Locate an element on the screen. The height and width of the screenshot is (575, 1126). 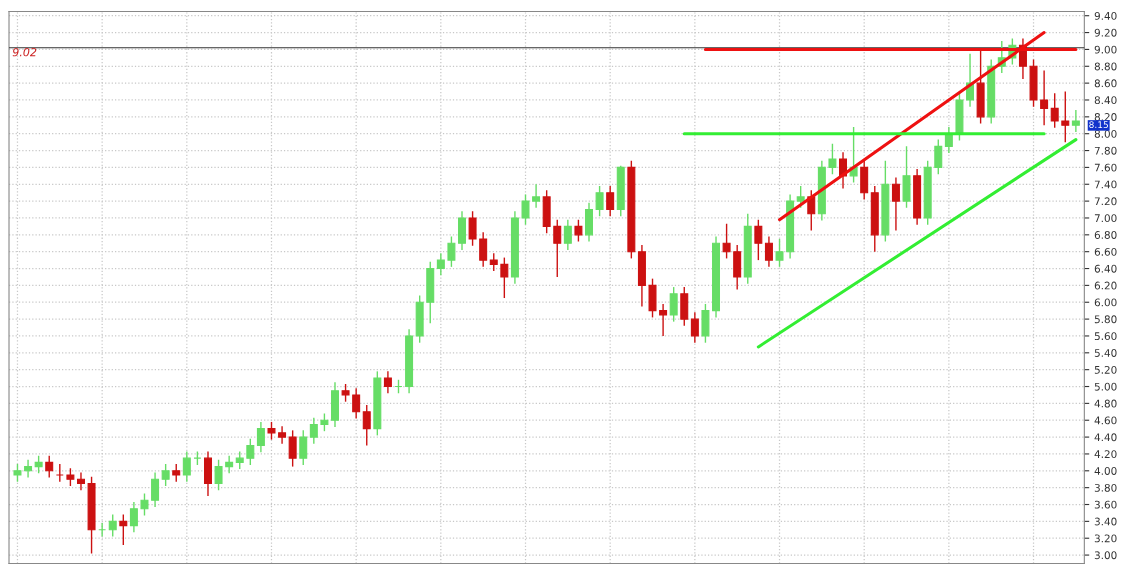
y-tick-label: 9.00 is located at coordinates (1105, 49).